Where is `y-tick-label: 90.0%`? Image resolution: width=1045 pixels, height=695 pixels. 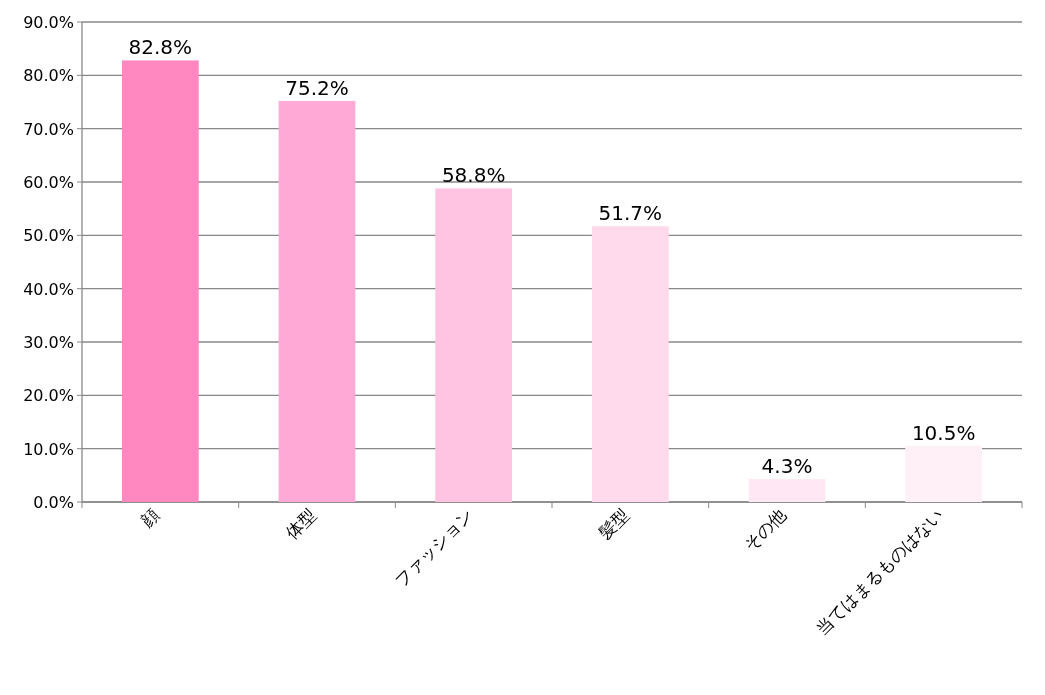 y-tick-label: 90.0% is located at coordinates (48, 22).